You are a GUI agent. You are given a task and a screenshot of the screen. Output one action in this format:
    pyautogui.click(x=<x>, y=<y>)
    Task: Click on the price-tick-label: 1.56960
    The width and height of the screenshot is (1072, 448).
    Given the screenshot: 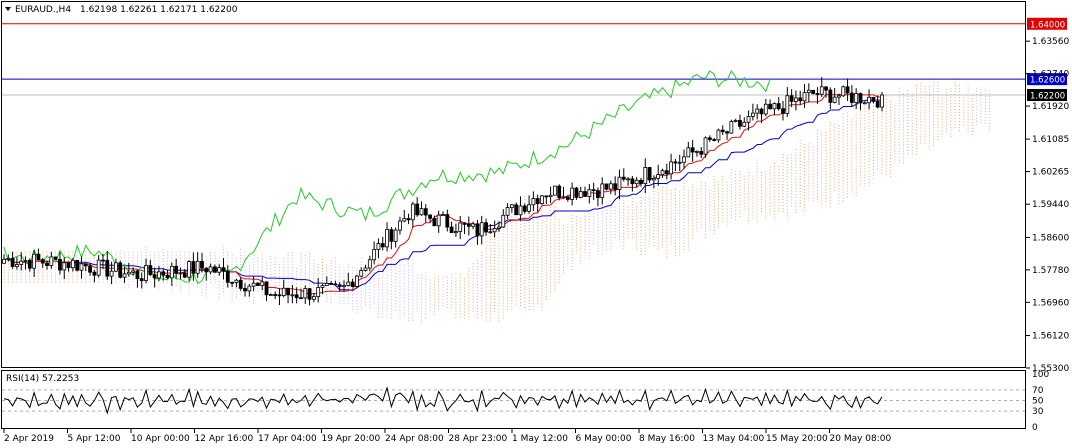 What is the action you would take?
    pyautogui.click(x=1050, y=303)
    